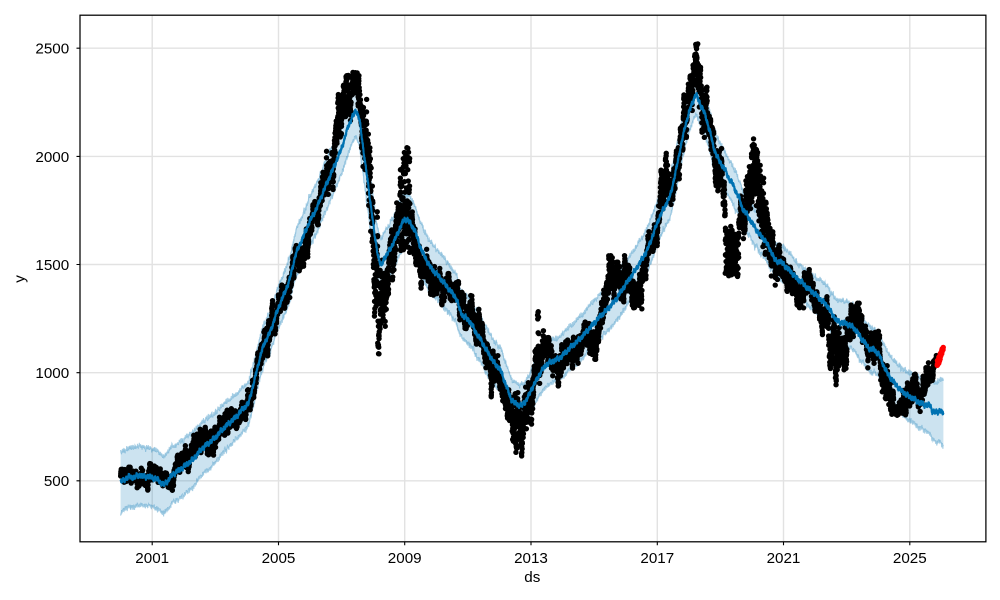 Image resolution: width=1000 pixels, height=600 pixels. What do you see at coordinates (279, 558) in the screenshot?
I see `svg-text: 2005` at bounding box center [279, 558].